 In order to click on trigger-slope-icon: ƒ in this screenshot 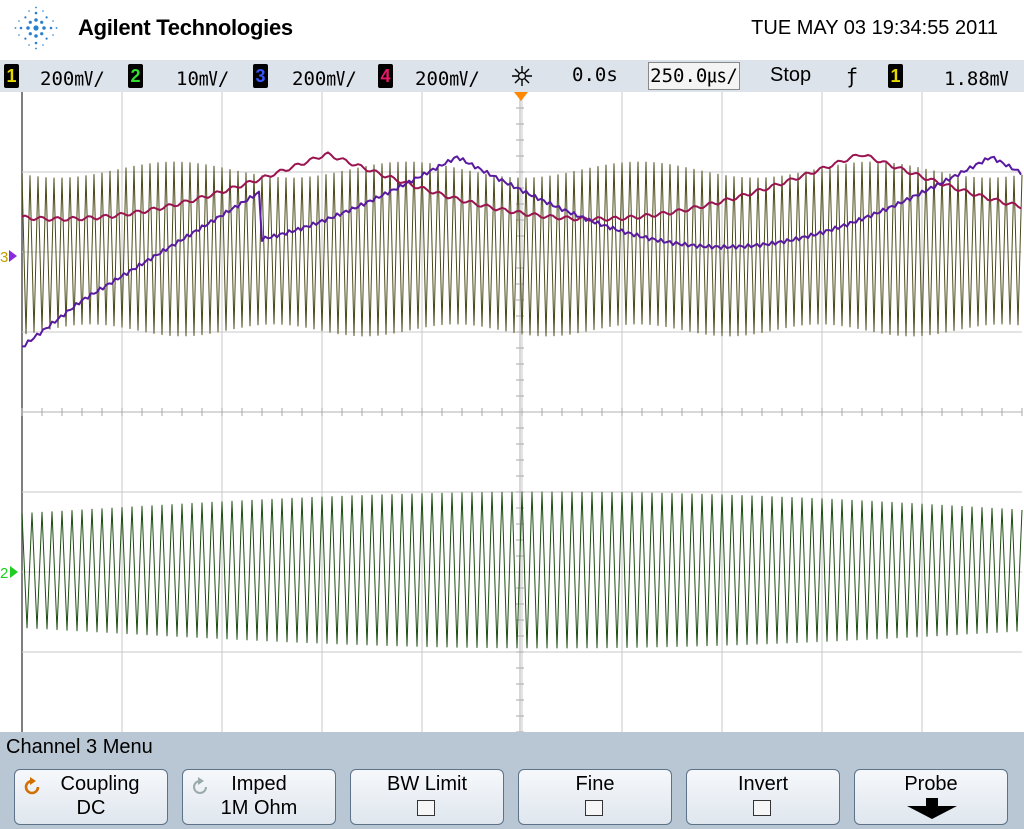, I will do `click(852, 76)`.